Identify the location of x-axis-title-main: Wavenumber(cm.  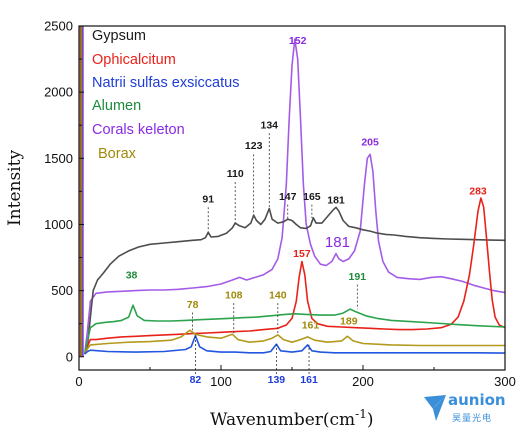
(282, 420).